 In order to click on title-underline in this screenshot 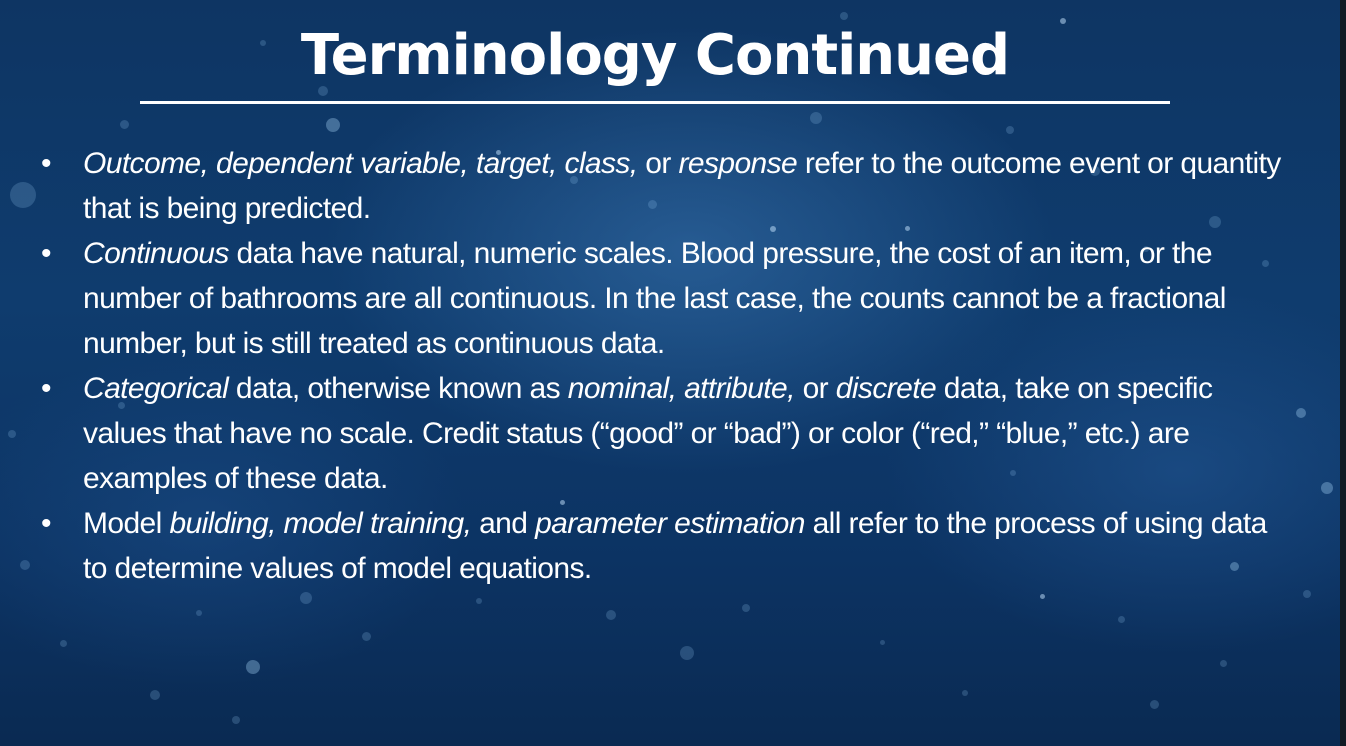, I will do `click(655, 102)`.